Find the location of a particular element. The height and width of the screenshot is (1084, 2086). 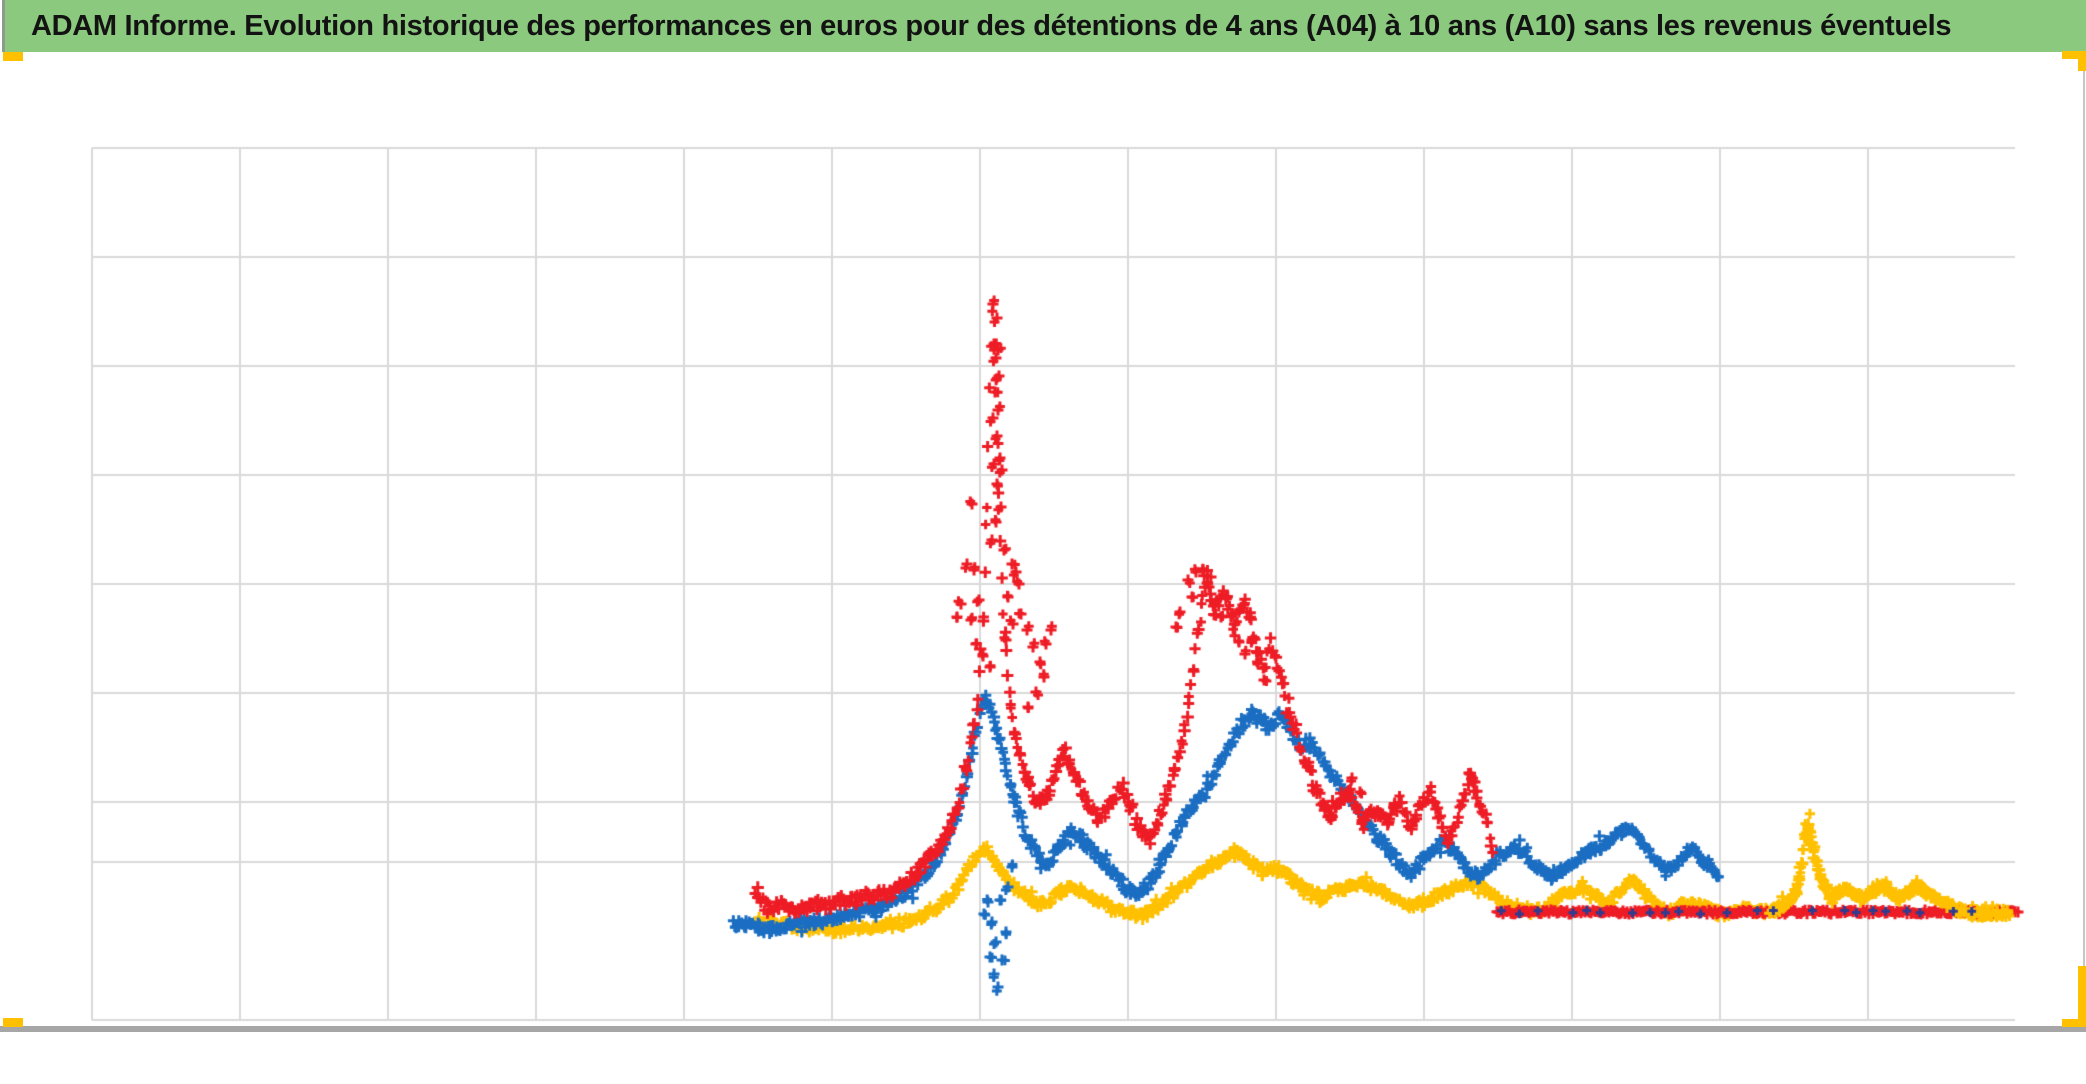

chart-right-border is located at coordinates (2084, 539).